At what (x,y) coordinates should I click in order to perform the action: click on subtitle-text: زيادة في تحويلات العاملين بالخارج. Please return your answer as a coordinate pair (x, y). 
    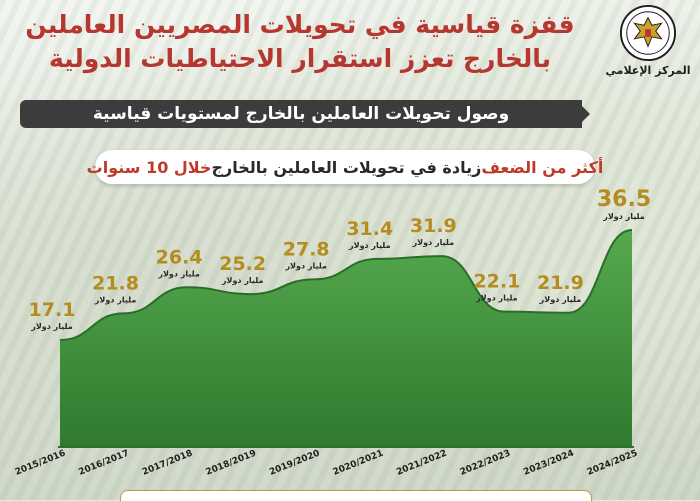
    Looking at the image, I should click on (346, 167).